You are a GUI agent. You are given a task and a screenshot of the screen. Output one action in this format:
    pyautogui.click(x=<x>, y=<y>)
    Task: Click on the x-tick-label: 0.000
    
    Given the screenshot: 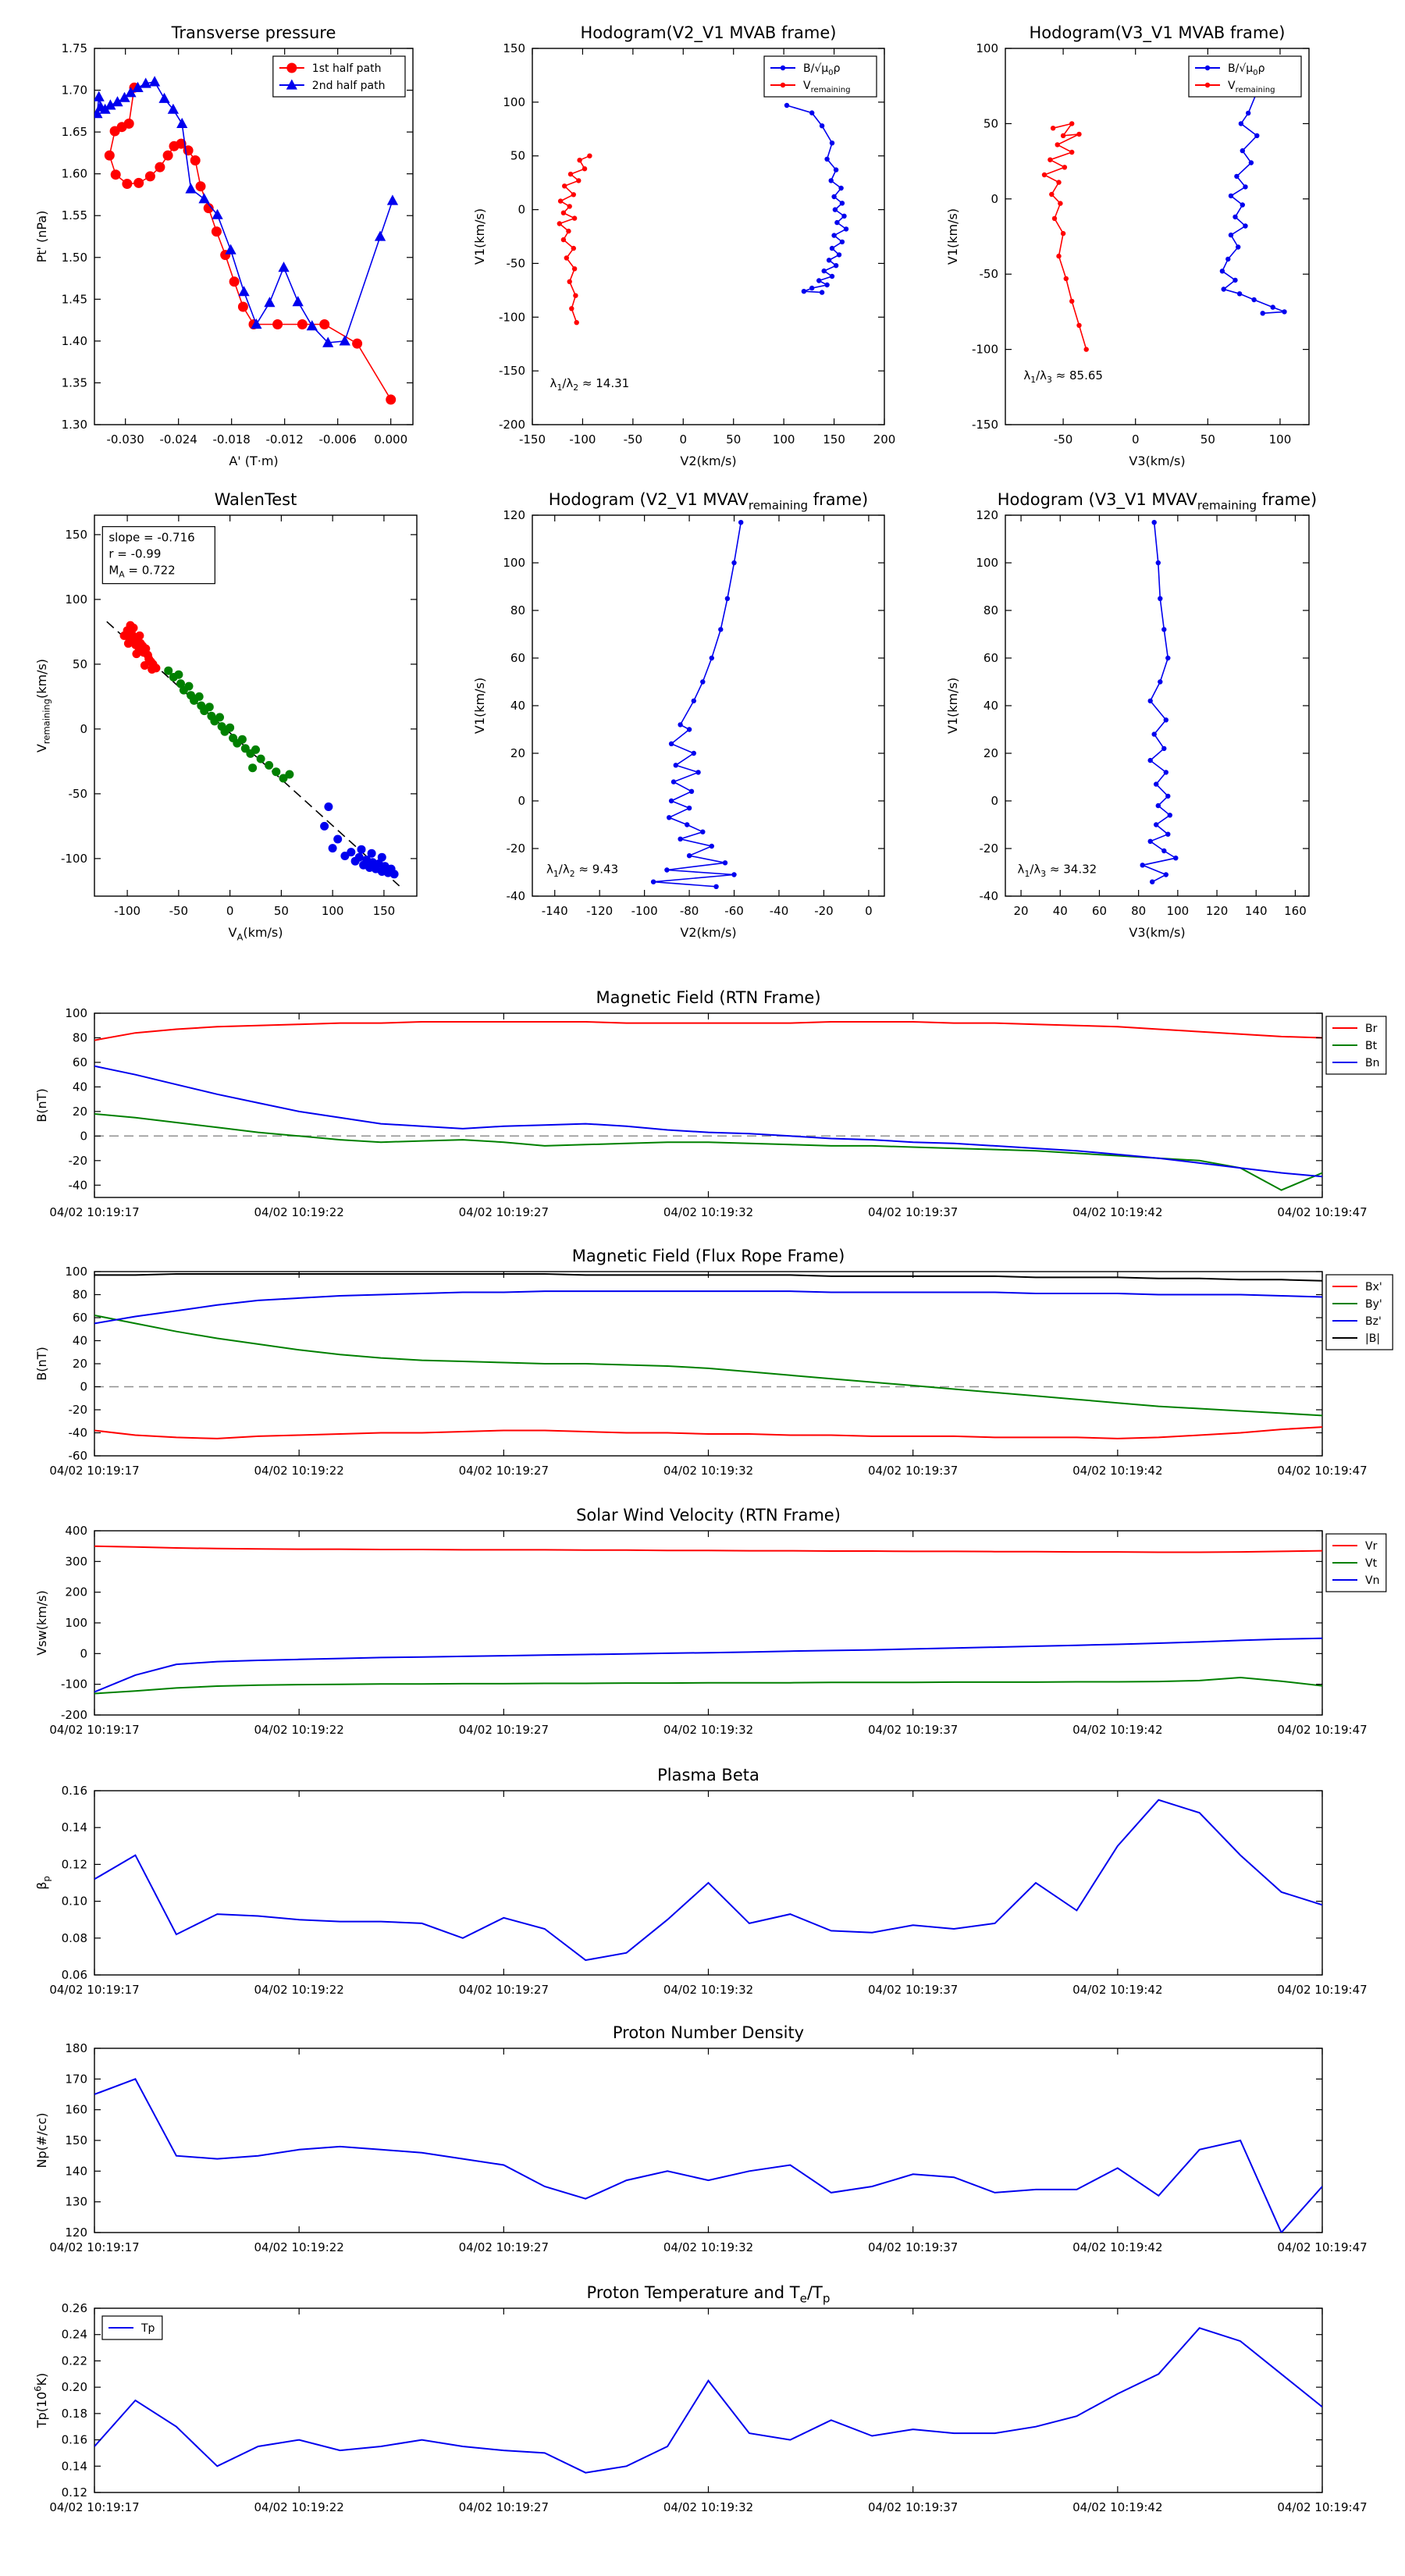 What is the action you would take?
    pyautogui.click(x=391, y=439)
    